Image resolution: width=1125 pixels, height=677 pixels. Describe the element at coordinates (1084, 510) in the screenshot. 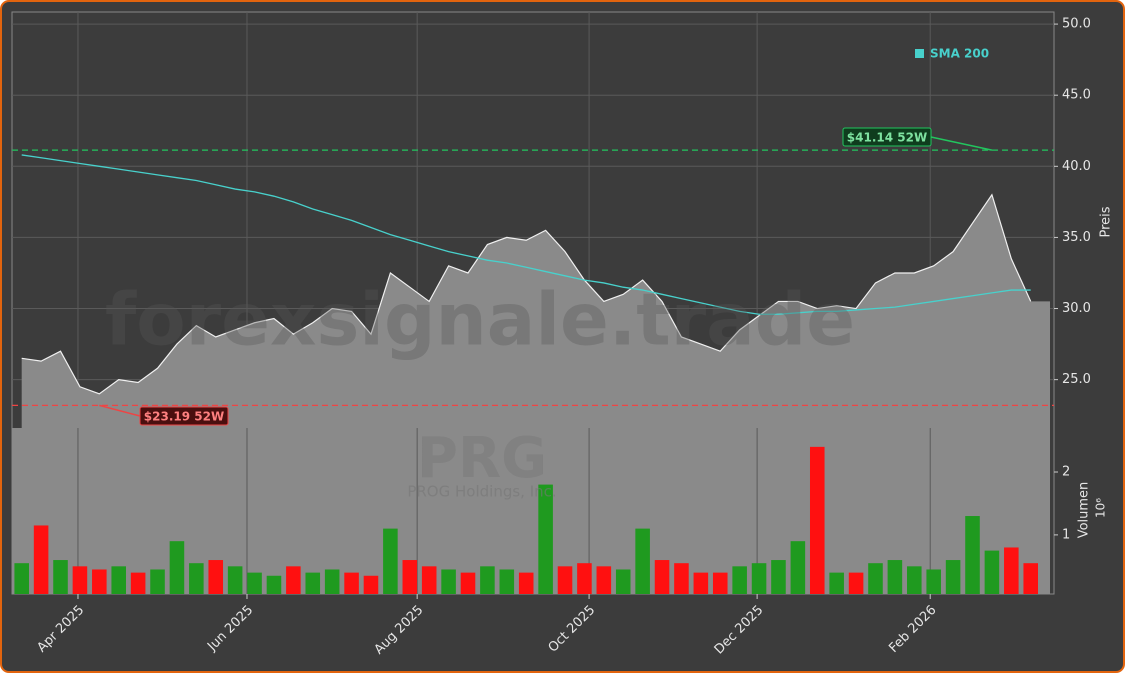

I see `y2-axis-label: Volumen` at that location.